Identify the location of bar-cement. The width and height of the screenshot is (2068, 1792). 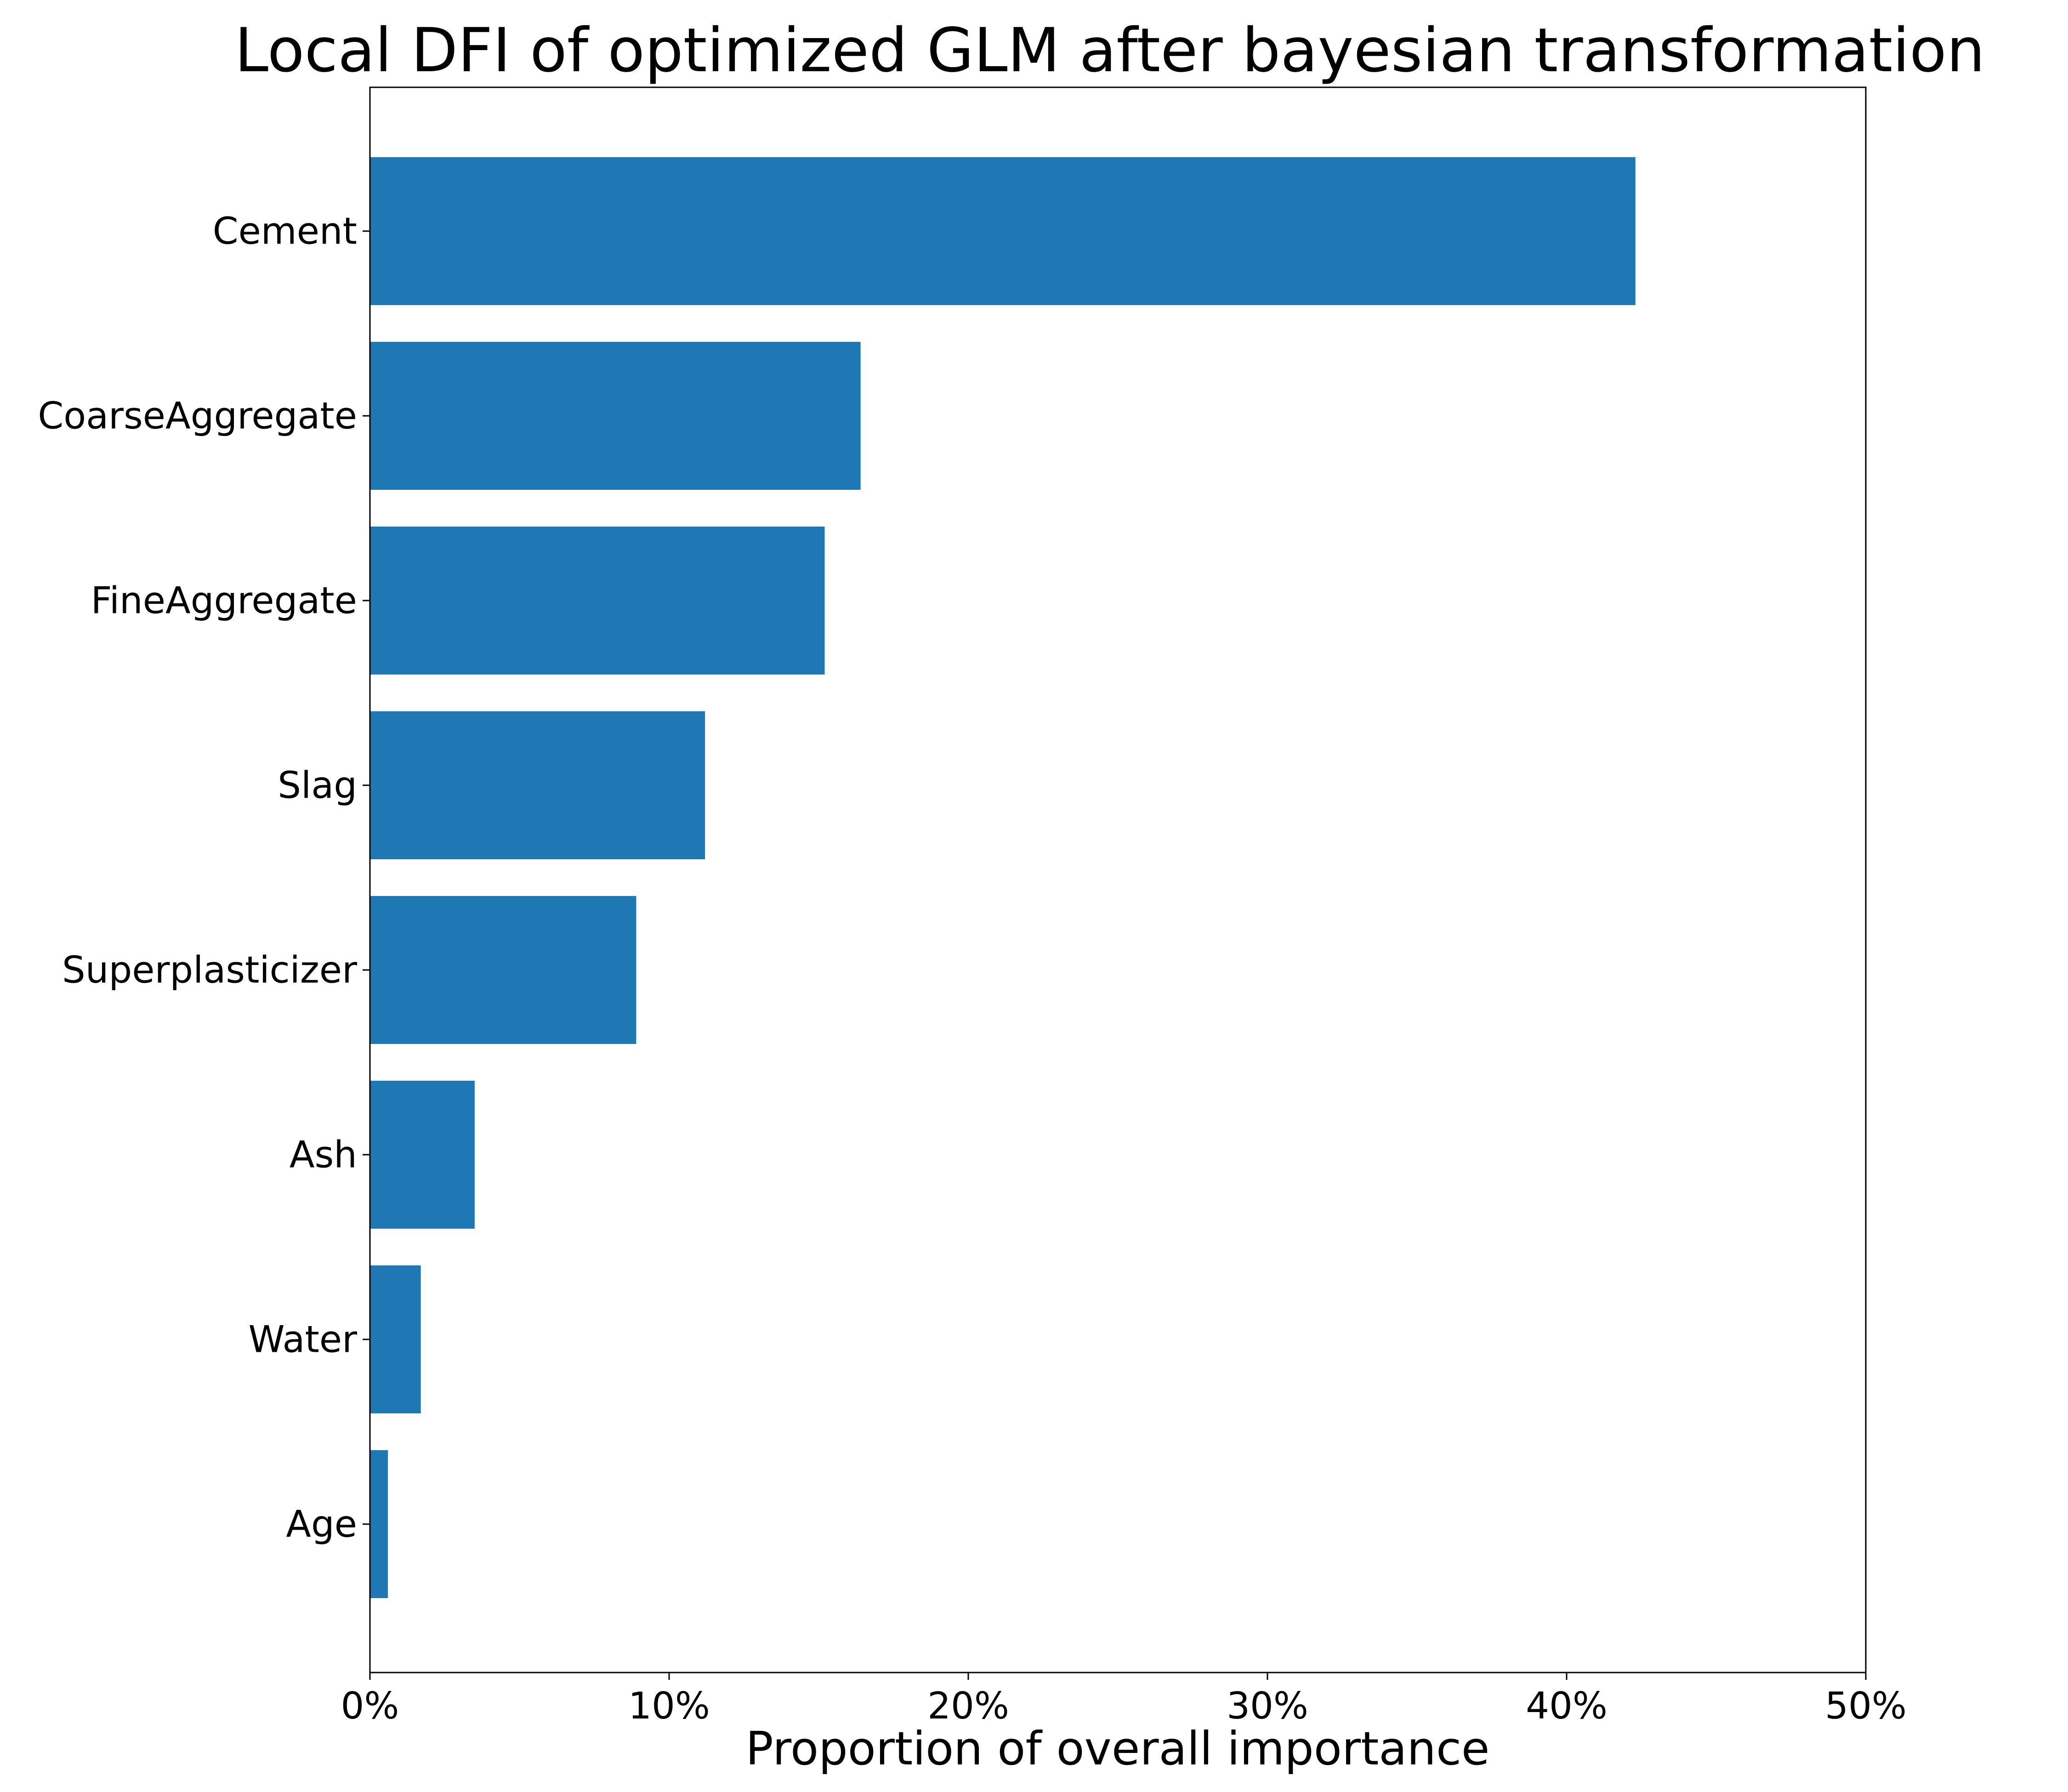
(1003, 231).